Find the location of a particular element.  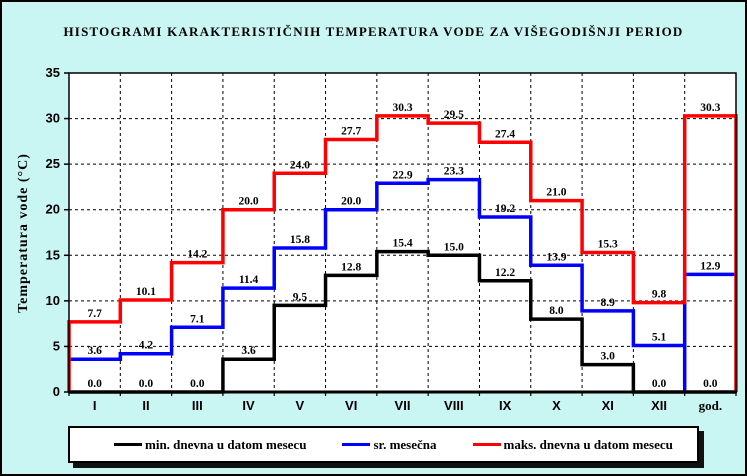

mean-line-swatch is located at coordinates (356, 444).